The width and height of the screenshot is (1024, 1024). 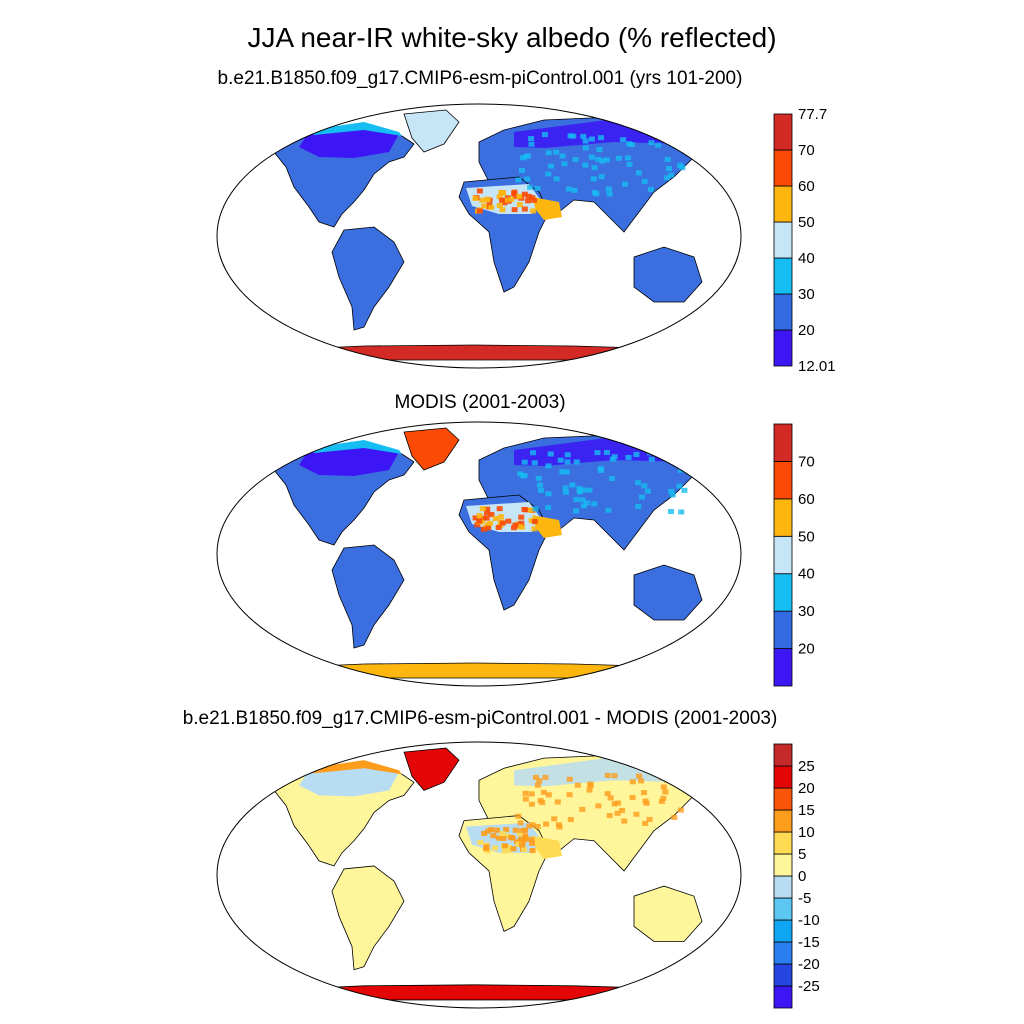 What do you see at coordinates (668, 592) in the screenshot?
I see `australia` at bounding box center [668, 592].